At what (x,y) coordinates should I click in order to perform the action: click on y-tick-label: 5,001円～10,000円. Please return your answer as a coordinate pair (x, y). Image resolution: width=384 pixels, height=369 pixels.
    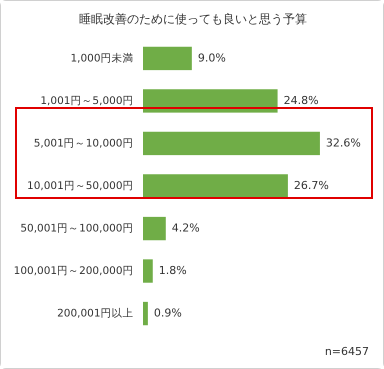
    Looking at the image, I should click on (84, 143).